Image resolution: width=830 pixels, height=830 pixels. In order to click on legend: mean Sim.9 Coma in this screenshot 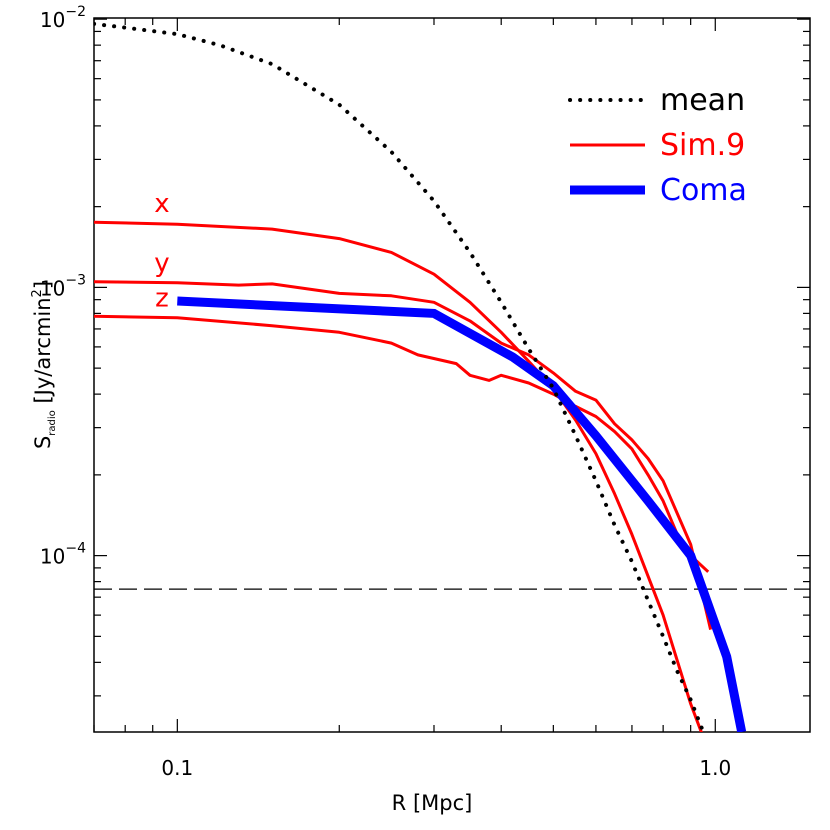, I will do `click(657, 145)`.